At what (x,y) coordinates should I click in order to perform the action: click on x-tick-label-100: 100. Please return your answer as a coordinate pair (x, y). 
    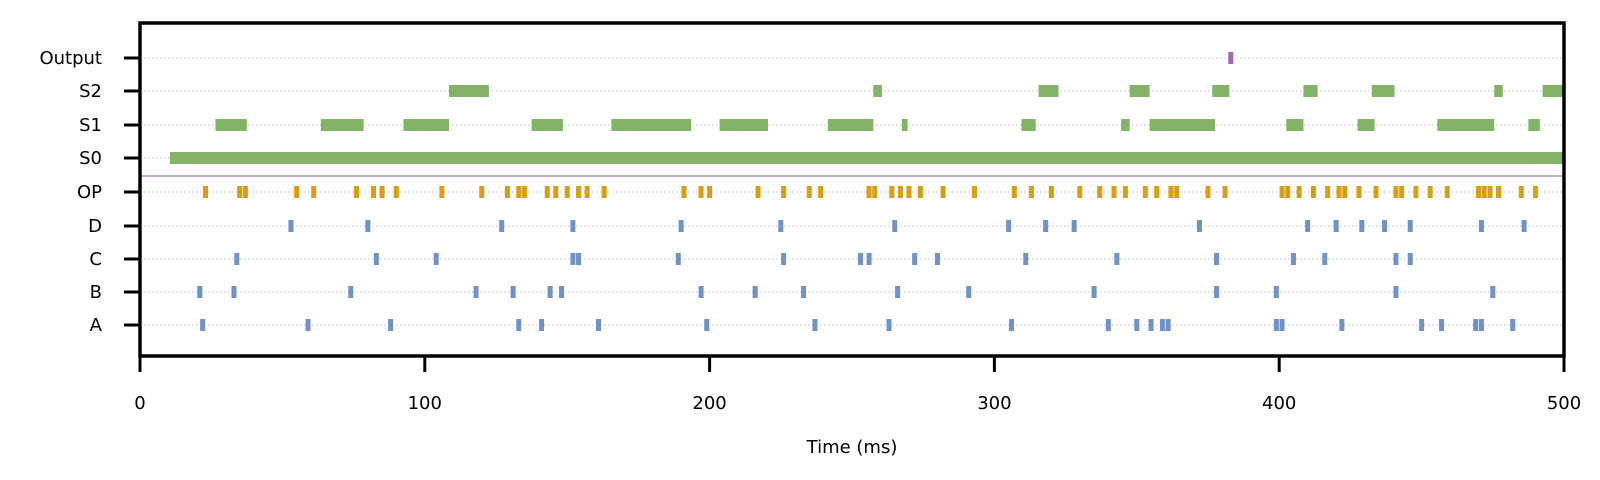
    Looking at the image, I should click on (425, 403).